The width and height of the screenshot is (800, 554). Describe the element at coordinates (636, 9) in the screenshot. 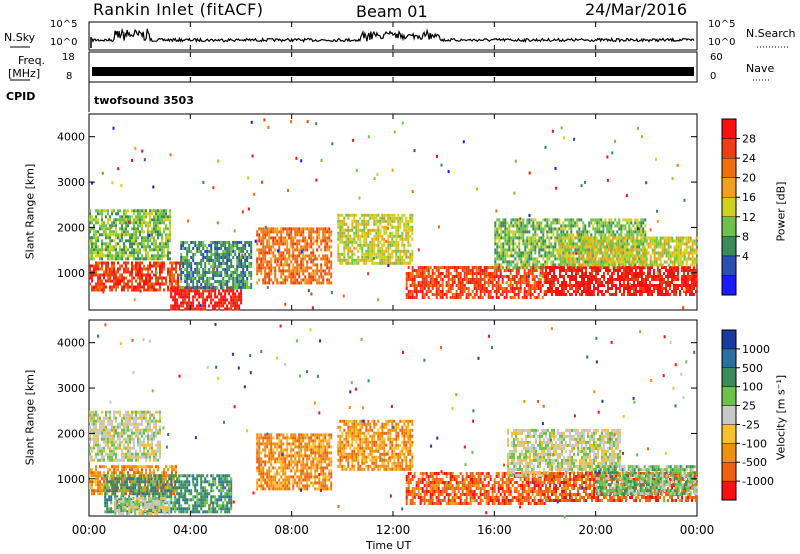

I see `date-label: 24/Mar/2016` at that location.